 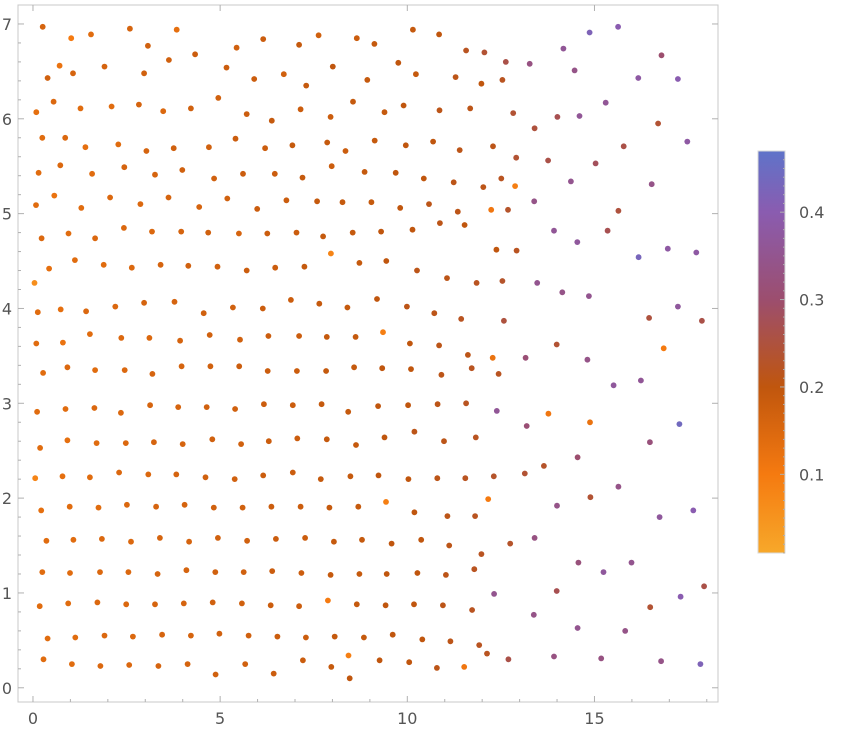 What do you see at coordinates (7, 24) in the screenshot?
I see `y-tick-label: 7` at bounding box center [7, 24].